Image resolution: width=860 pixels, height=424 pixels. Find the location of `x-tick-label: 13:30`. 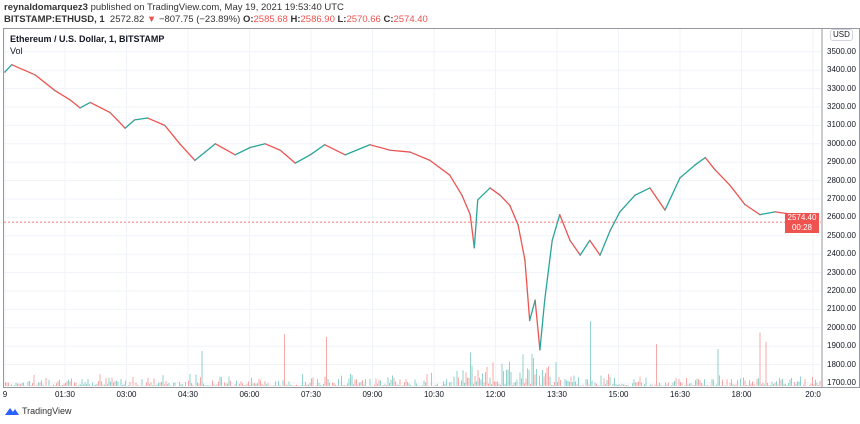

x-tick-label: 13:30 is located at coordinates (557, 394).